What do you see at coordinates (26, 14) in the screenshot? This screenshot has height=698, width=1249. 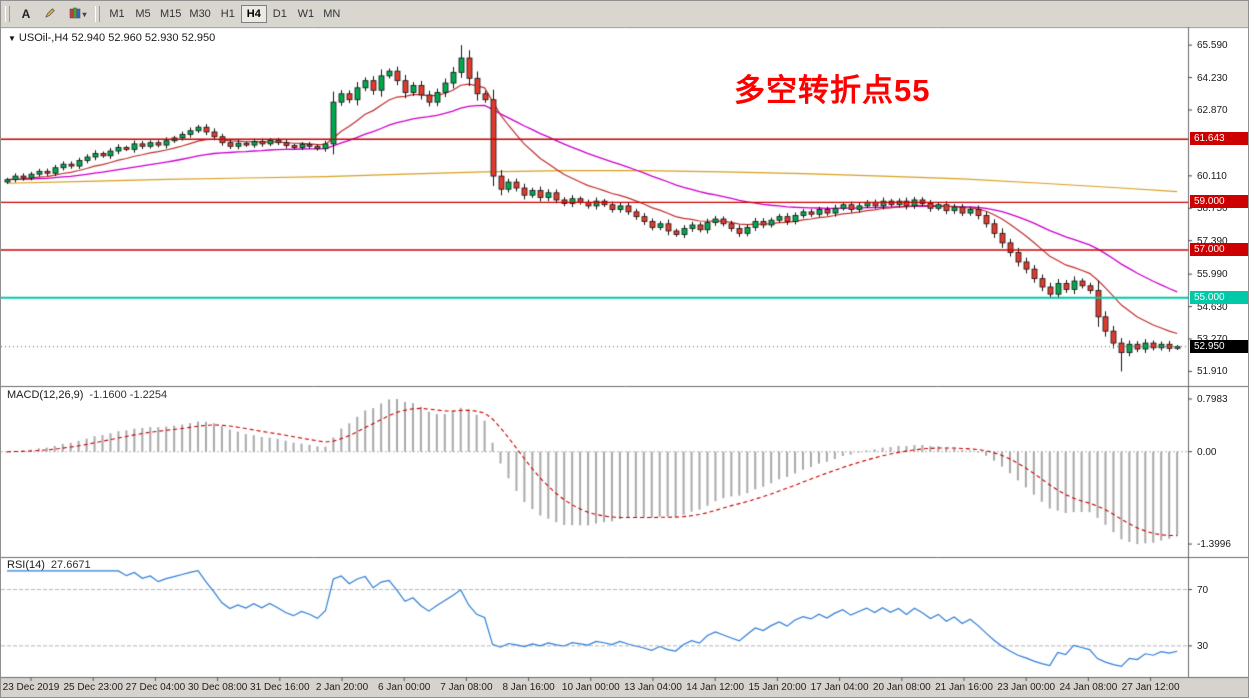 I see `text-tool-button: A` at bounding box center [26, 14].